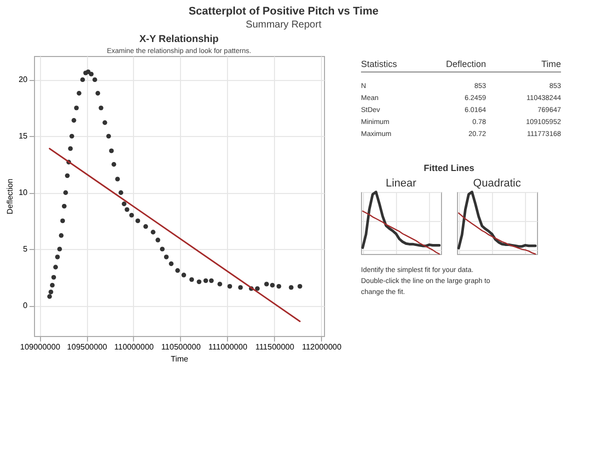 Image resolution: width=603 pixels, height=455 pixels. What do you see at coordinates (25, 249) in the screenshot?
I see `y-tick-label: 5` at bounding box center [25, 249].